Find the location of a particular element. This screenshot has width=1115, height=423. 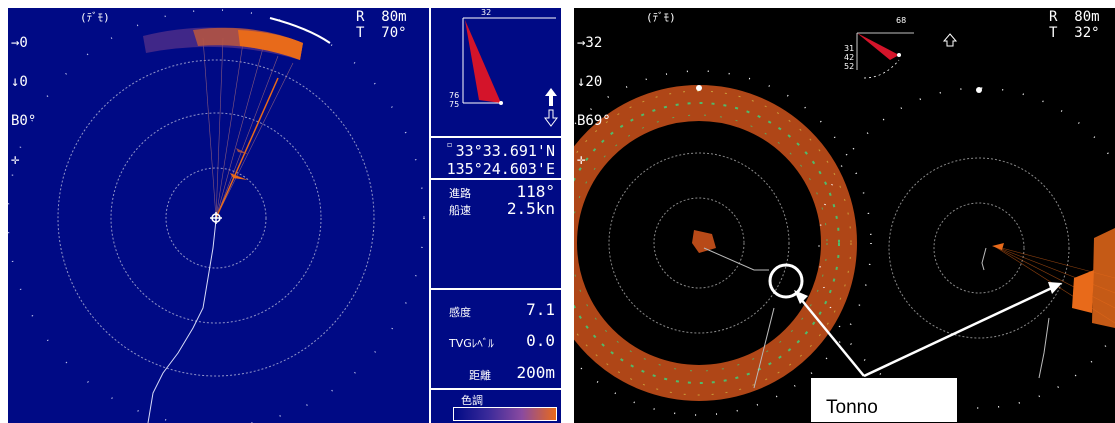

own-ship-marker is located at coordinates (216, 218).